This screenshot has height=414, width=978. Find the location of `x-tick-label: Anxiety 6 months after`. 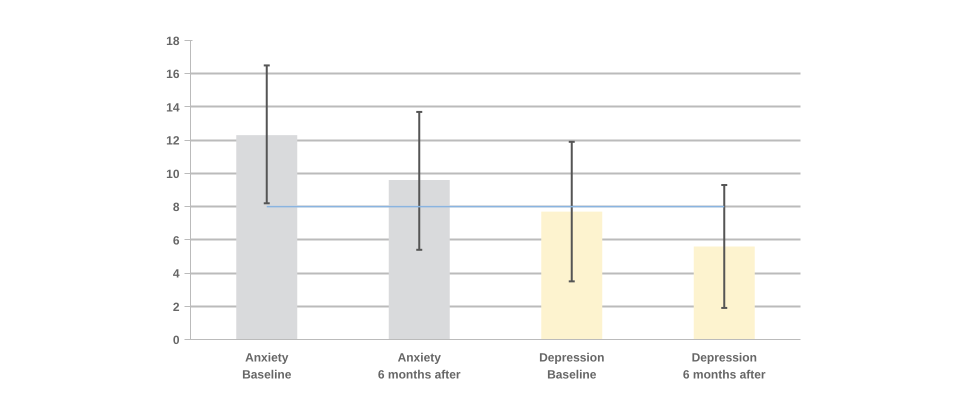

x-tick-label: Anxiety 6 months after is located at coordinates (419, 366).